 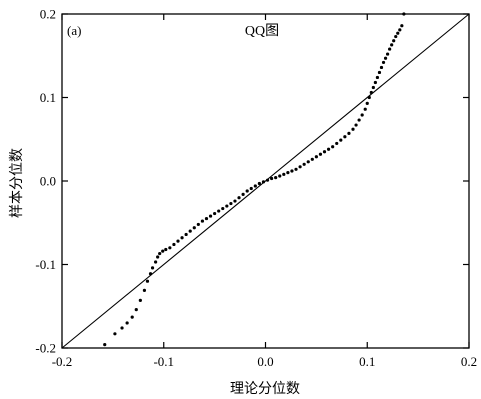 I want to click on x-tick-label: -0.2, so click(x=62, y=361).